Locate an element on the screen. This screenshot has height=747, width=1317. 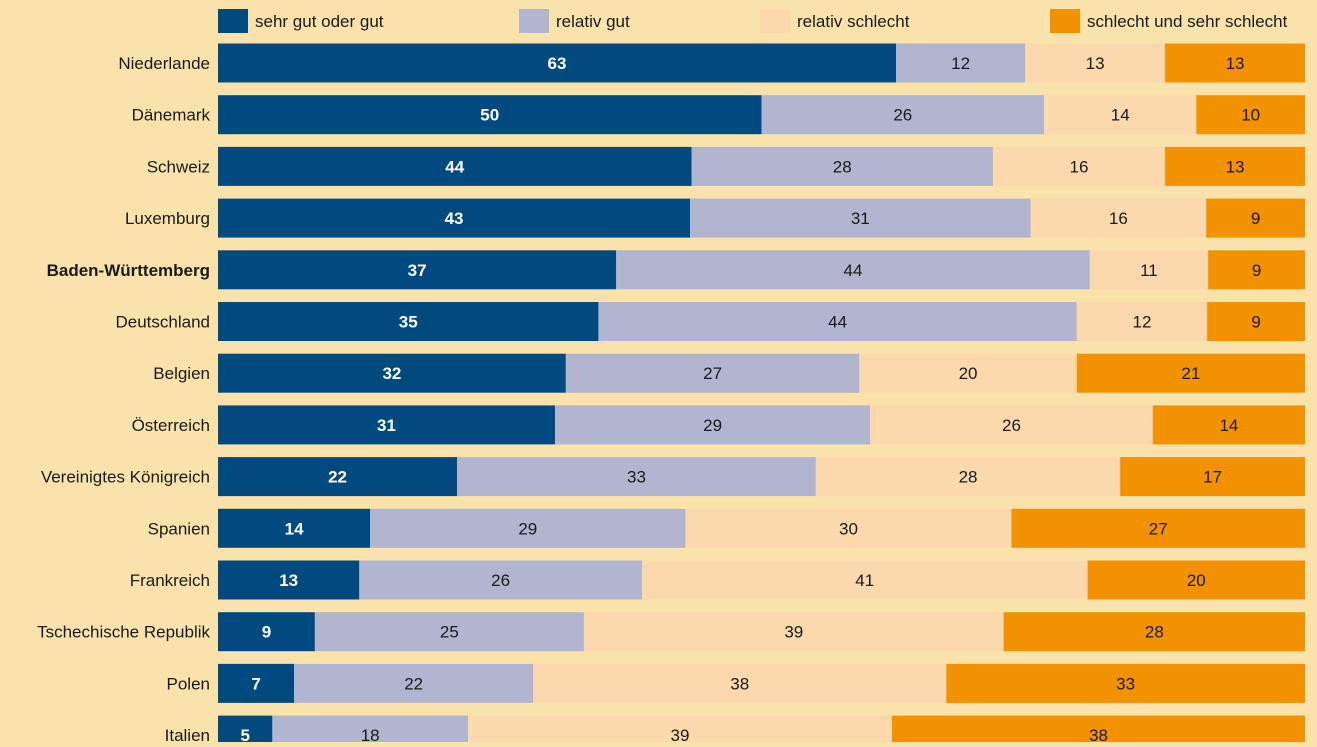
bar-oesterreich-relativ-schlecht is located at coordinates (1011, 425).